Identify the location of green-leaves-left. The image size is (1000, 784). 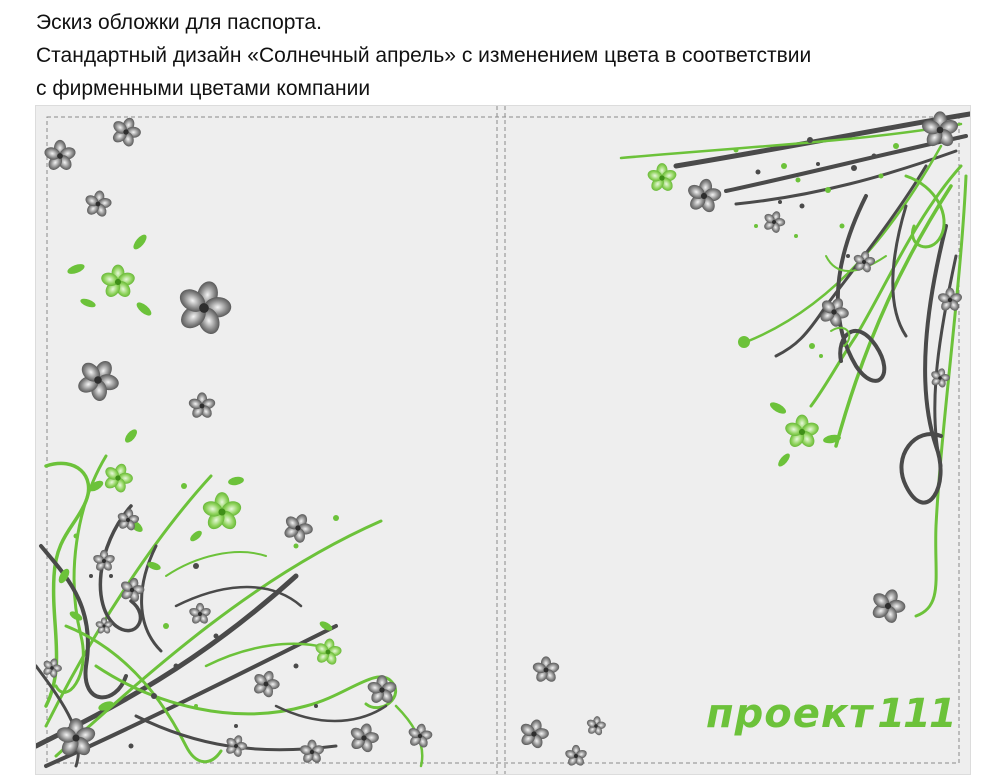
(109, 275).